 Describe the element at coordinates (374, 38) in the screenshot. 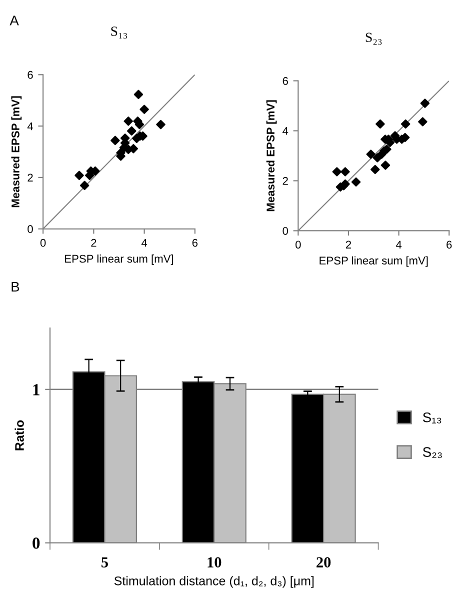

I see `chart-title: S₂₃` at that location.